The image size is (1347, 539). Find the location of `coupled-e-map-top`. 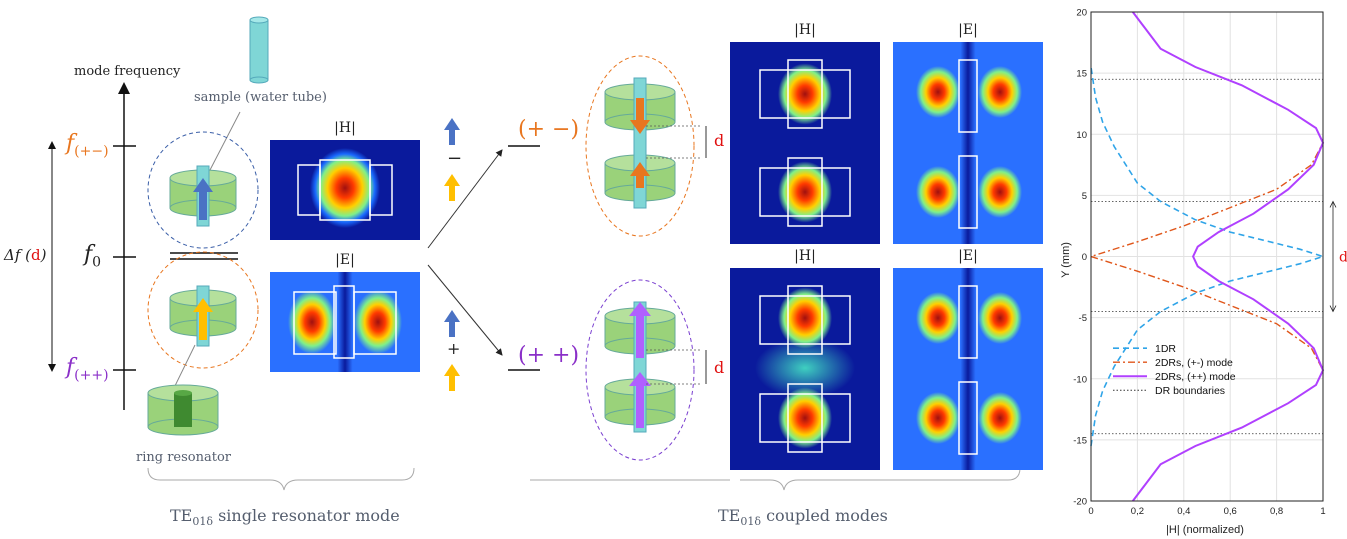

coupled-e-map-top is located at coordinates (968, 143).